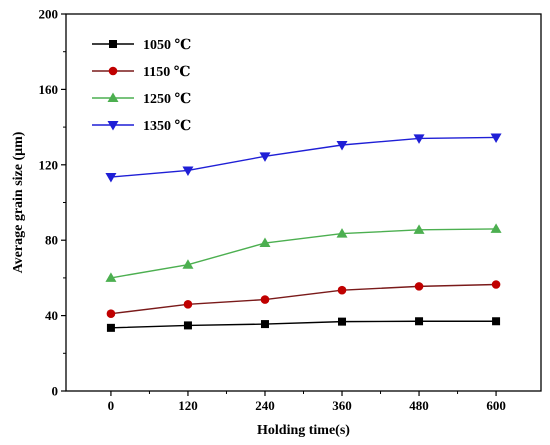 This screenshot has height=445, width=550. Describe the element at coordinates (303, 430) in the screenshot. I see `x-axis-title: Holding time(s)` at that location.